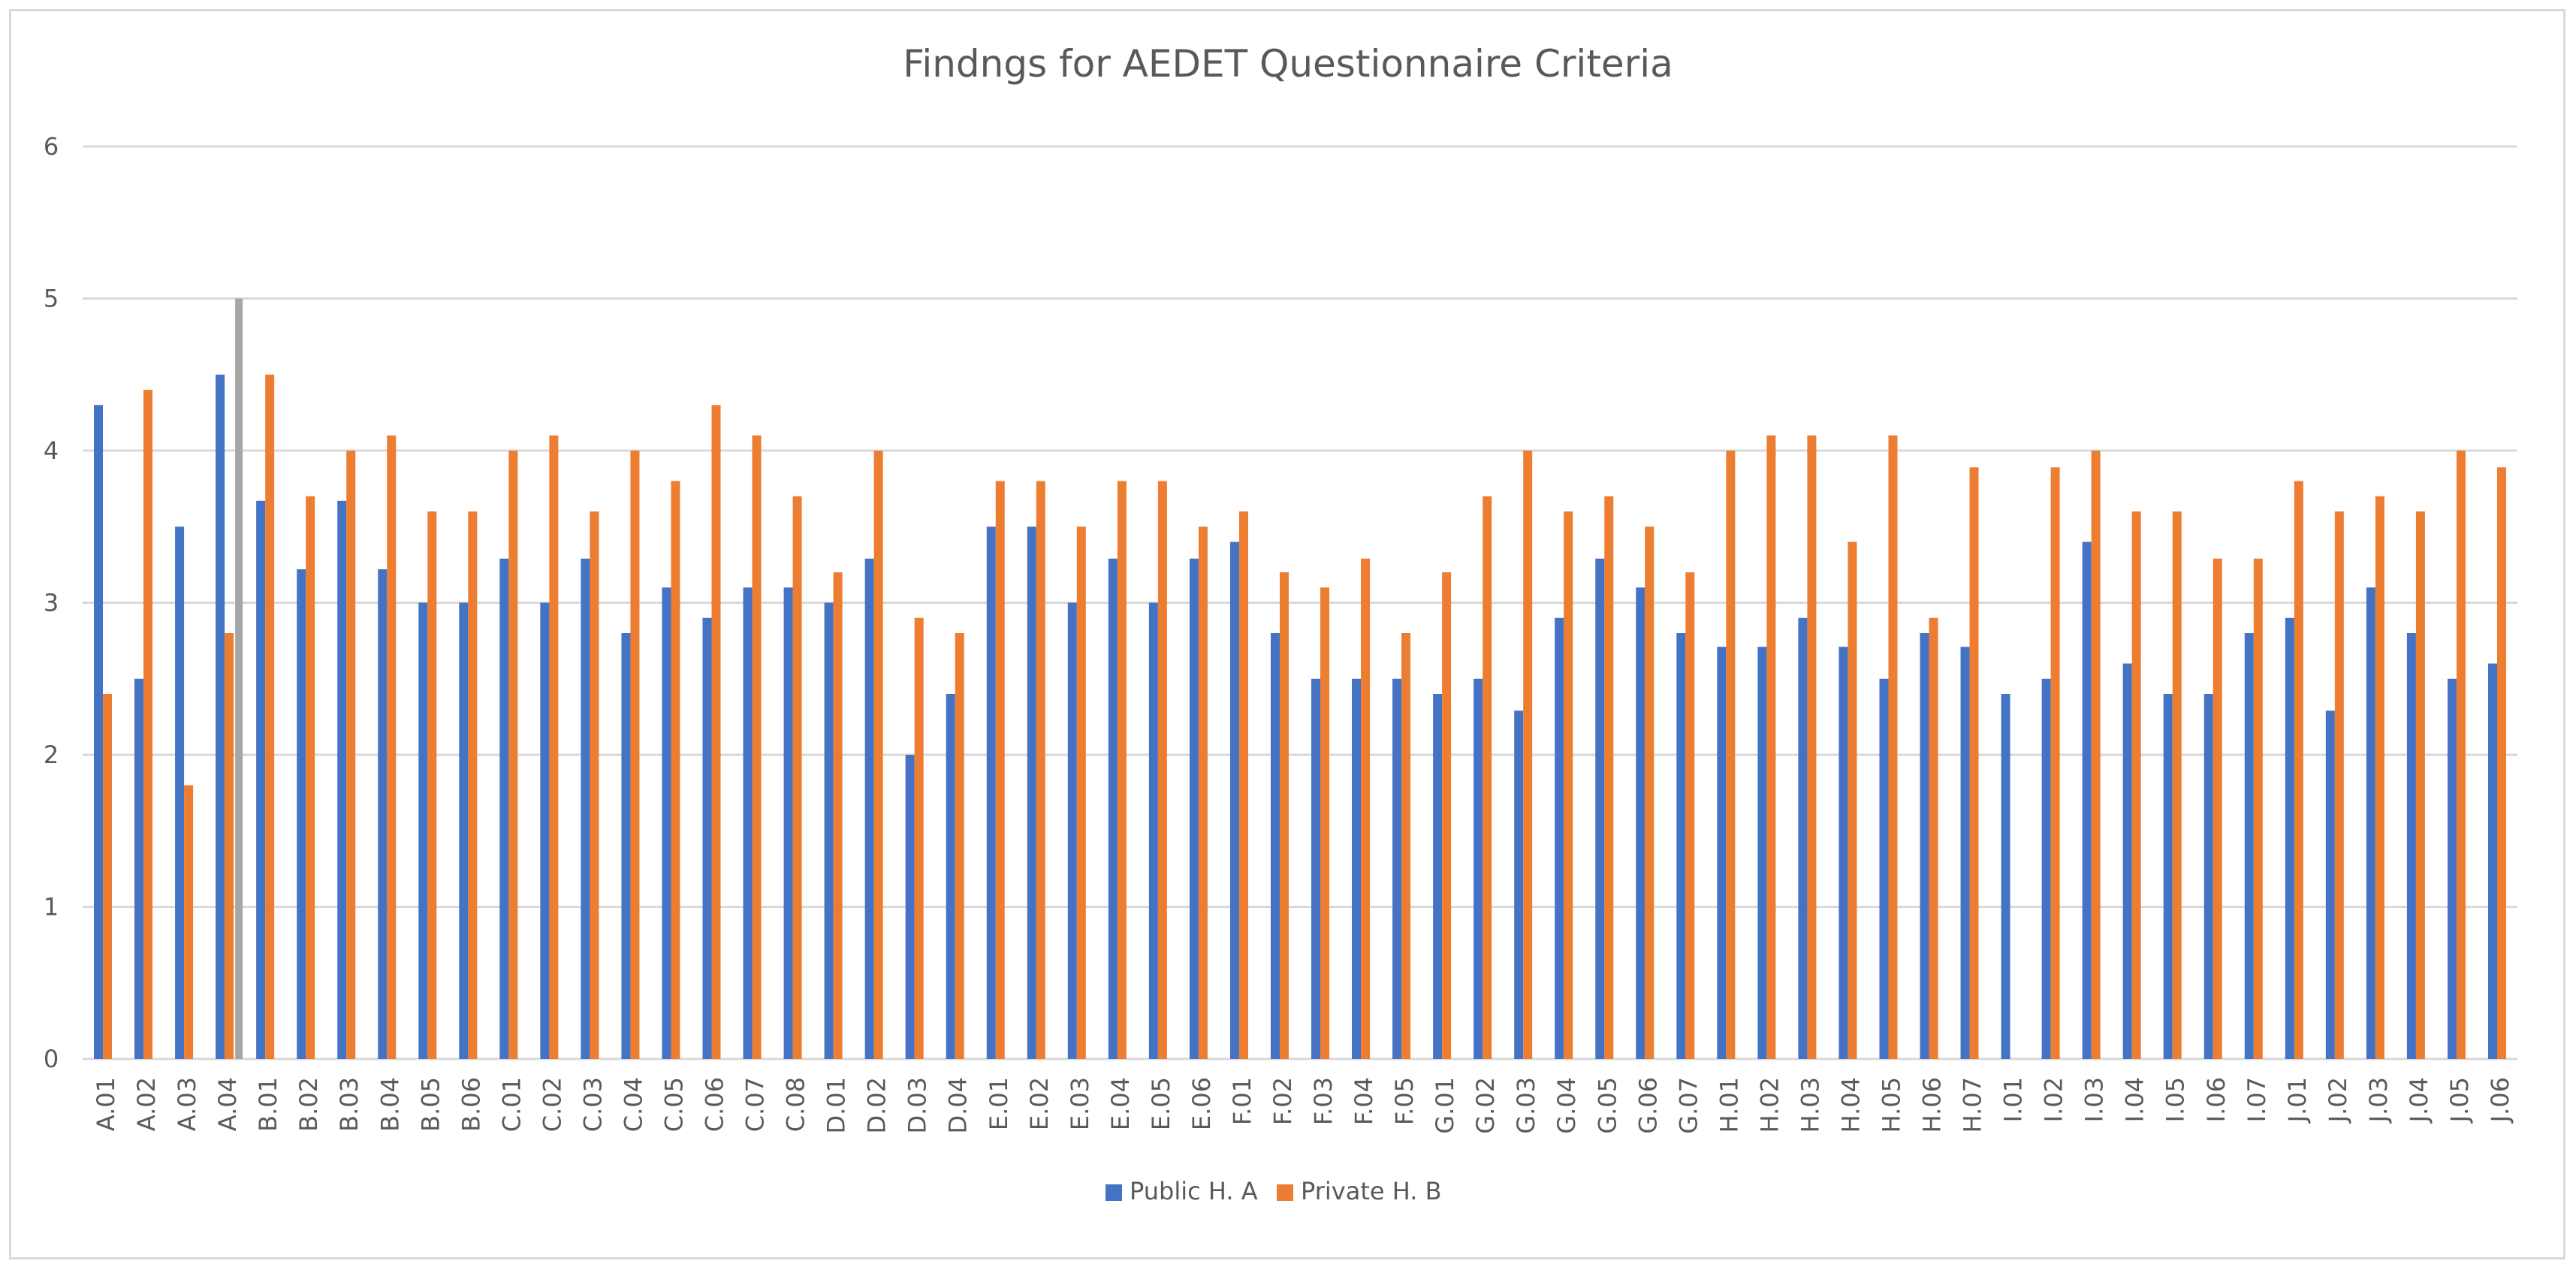 The height and width of the screenshot is (1270, 2576). I want to click on x-tick-label: I.06, so click(2217, 1099).